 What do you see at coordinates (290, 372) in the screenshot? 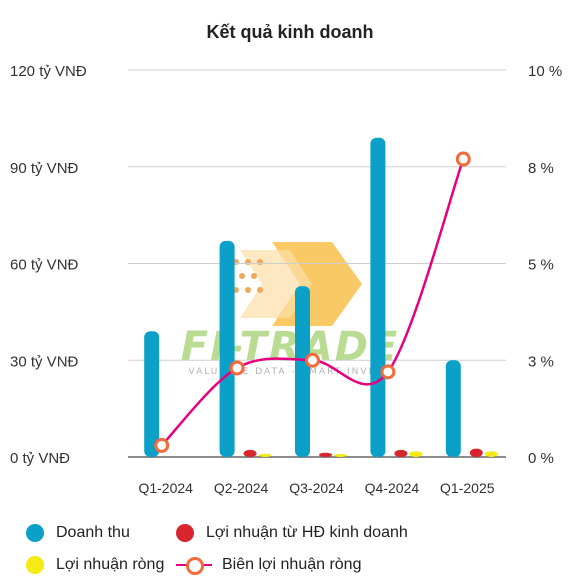
I see `watermark-tagline: VALUABLE DATA - SMART INVEST` at bounding box center [290, 372].